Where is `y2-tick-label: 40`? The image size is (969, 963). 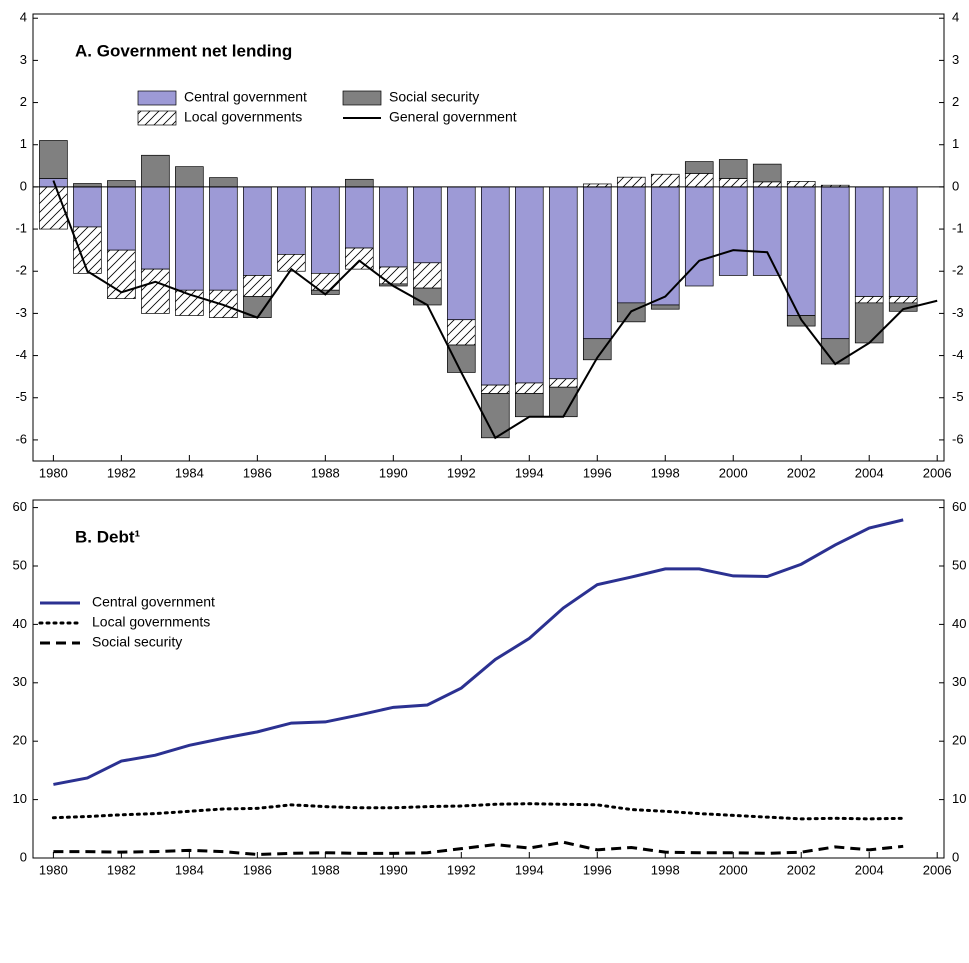 y2-tick-label: 40 is located at coordinates (959, 623).